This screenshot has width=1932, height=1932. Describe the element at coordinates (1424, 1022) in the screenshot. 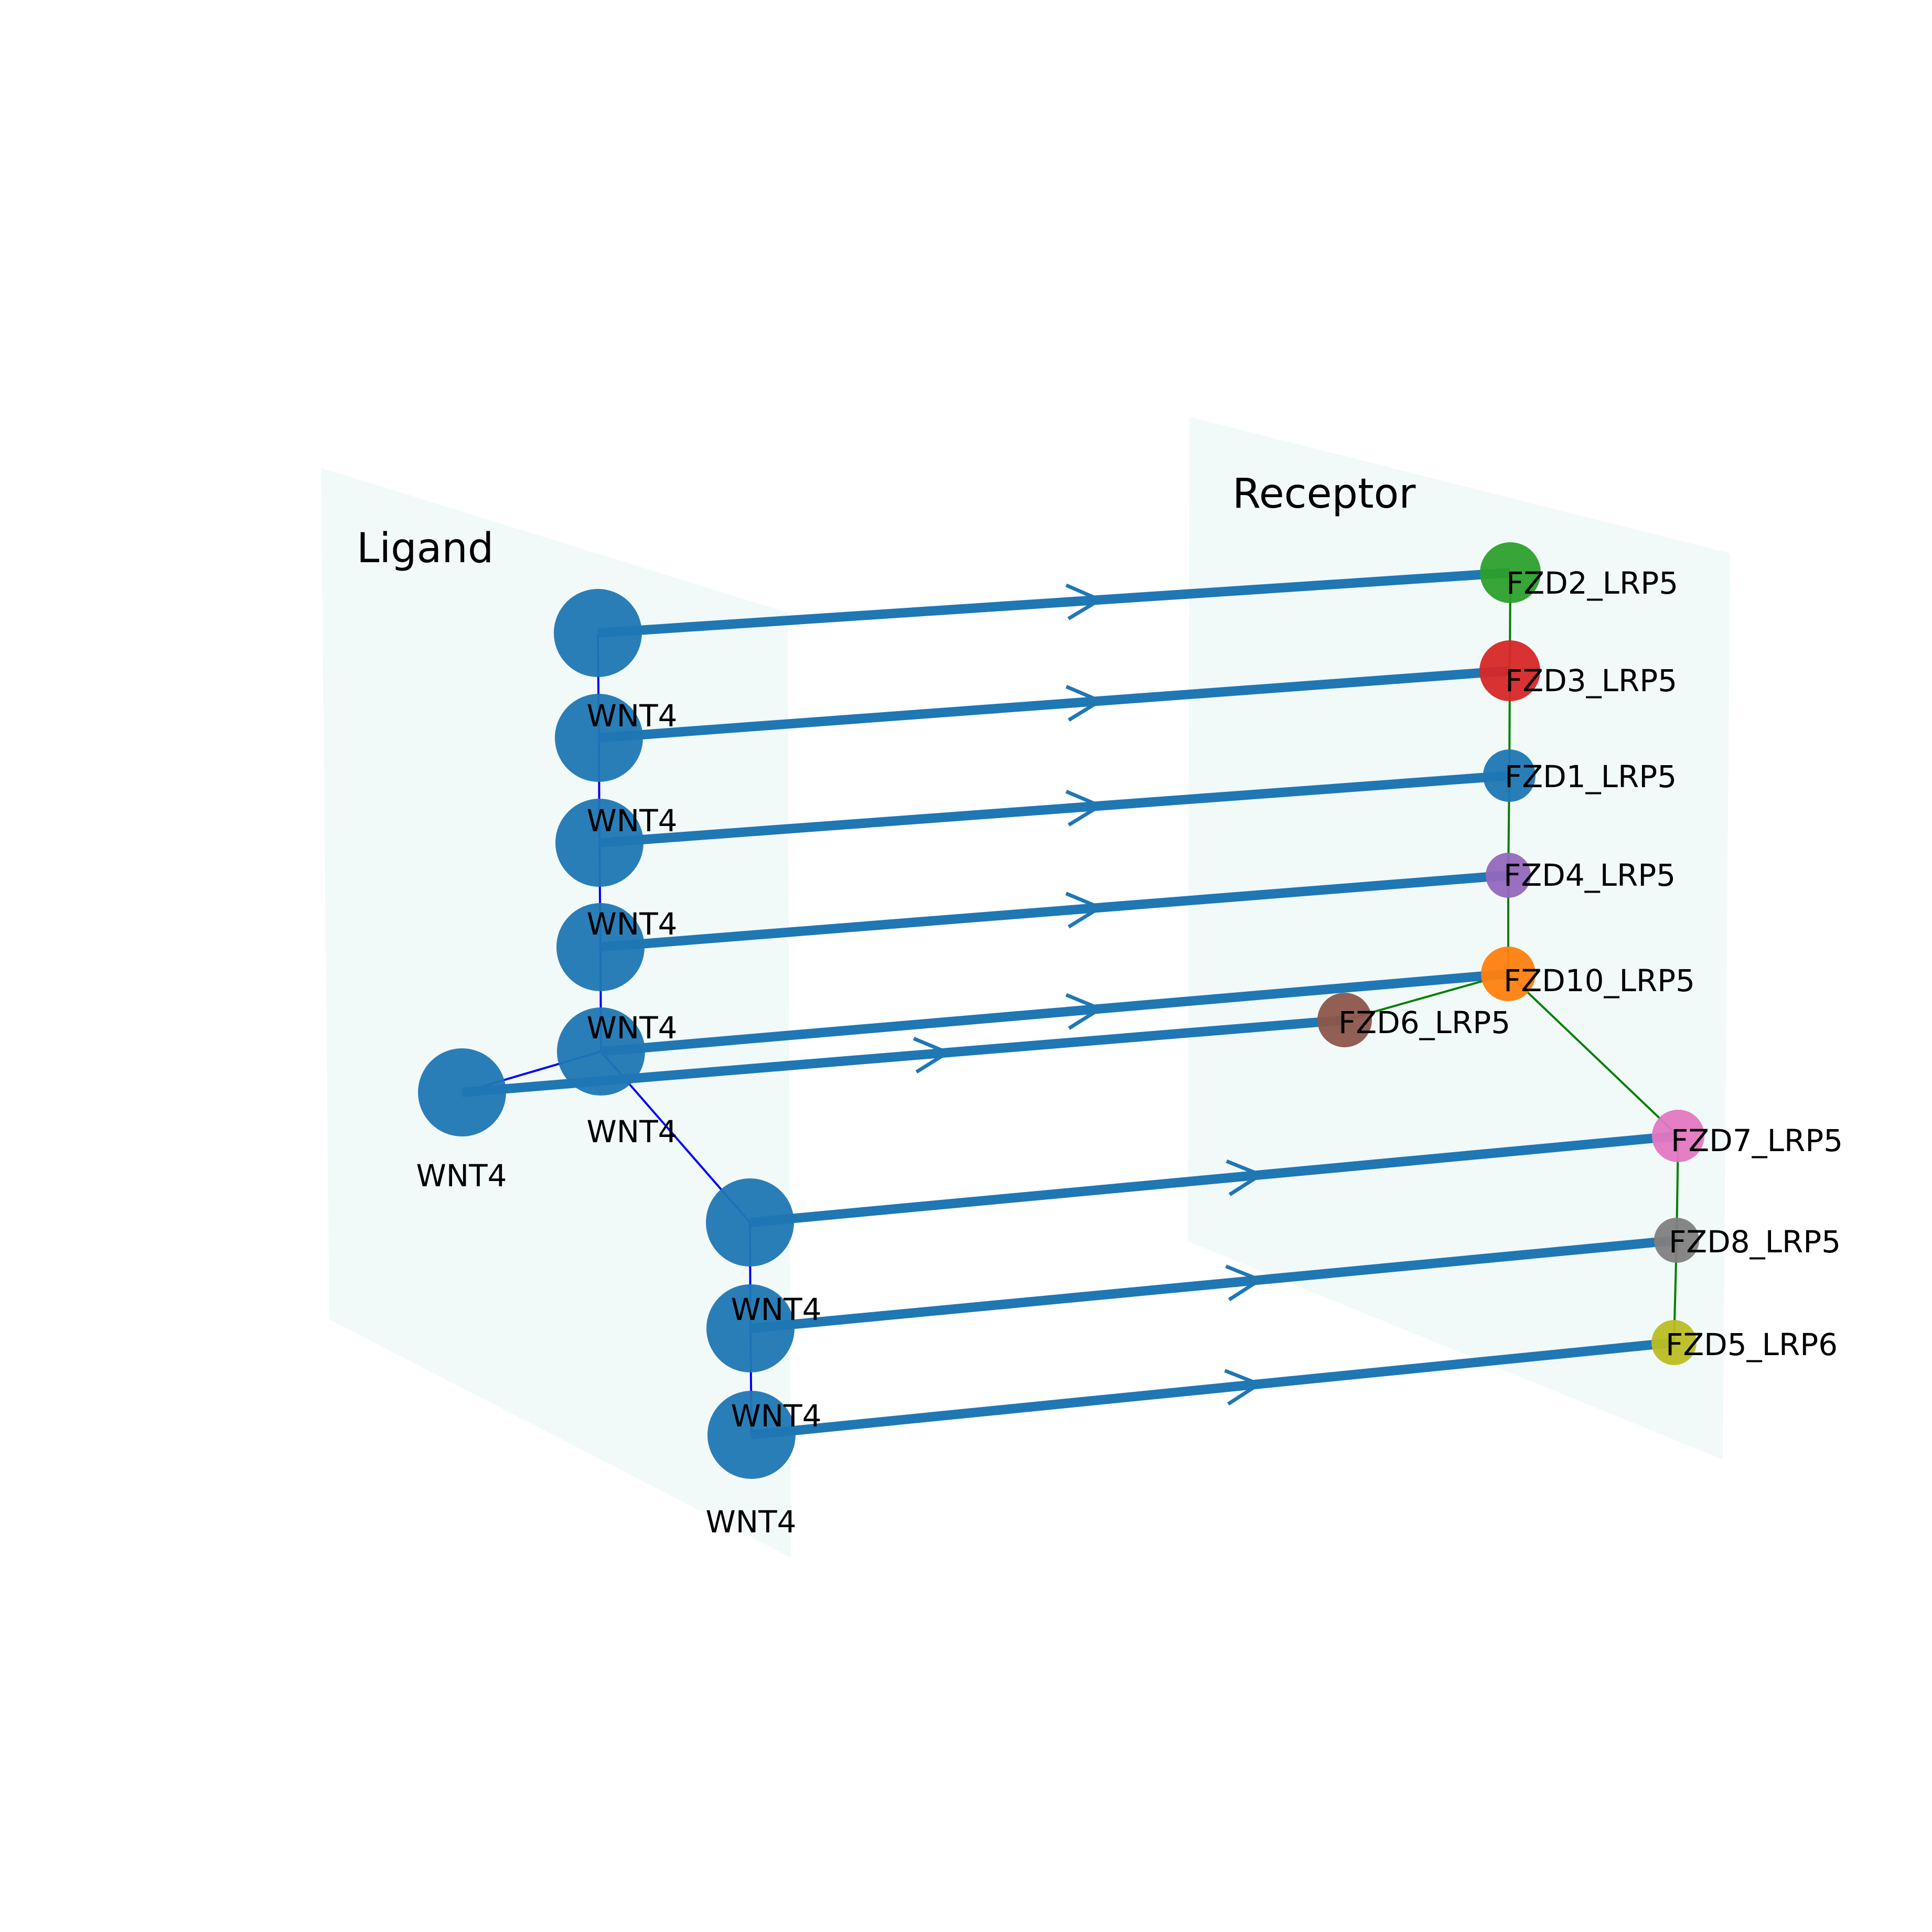

I see `receptor-label: FZD6_LRP5` at that location.